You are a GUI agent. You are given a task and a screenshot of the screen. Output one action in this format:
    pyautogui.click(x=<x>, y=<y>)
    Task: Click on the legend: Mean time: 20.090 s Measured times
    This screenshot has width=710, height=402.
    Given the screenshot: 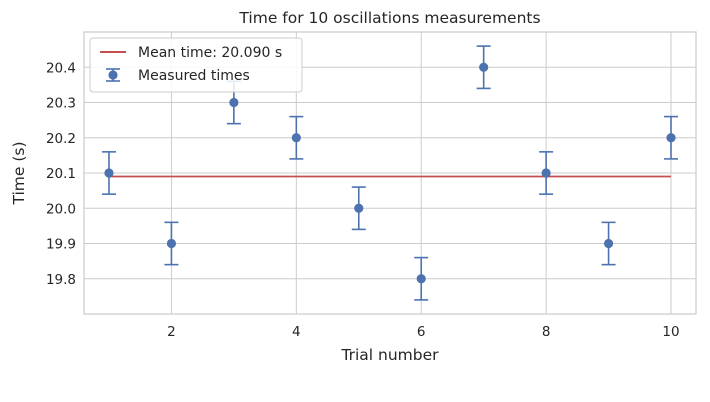 What is the action you would take?
    pyautogui.click(x=196, y=65)
    